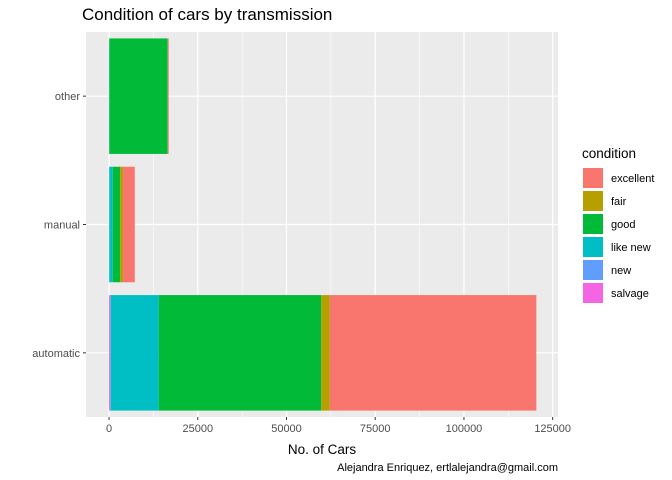 Image resolution: width=672 pixels, height=480 pixels. Describe the element at coordinates (109, 429) in the screenshot. I see `x-tick-label: 0` at that location.